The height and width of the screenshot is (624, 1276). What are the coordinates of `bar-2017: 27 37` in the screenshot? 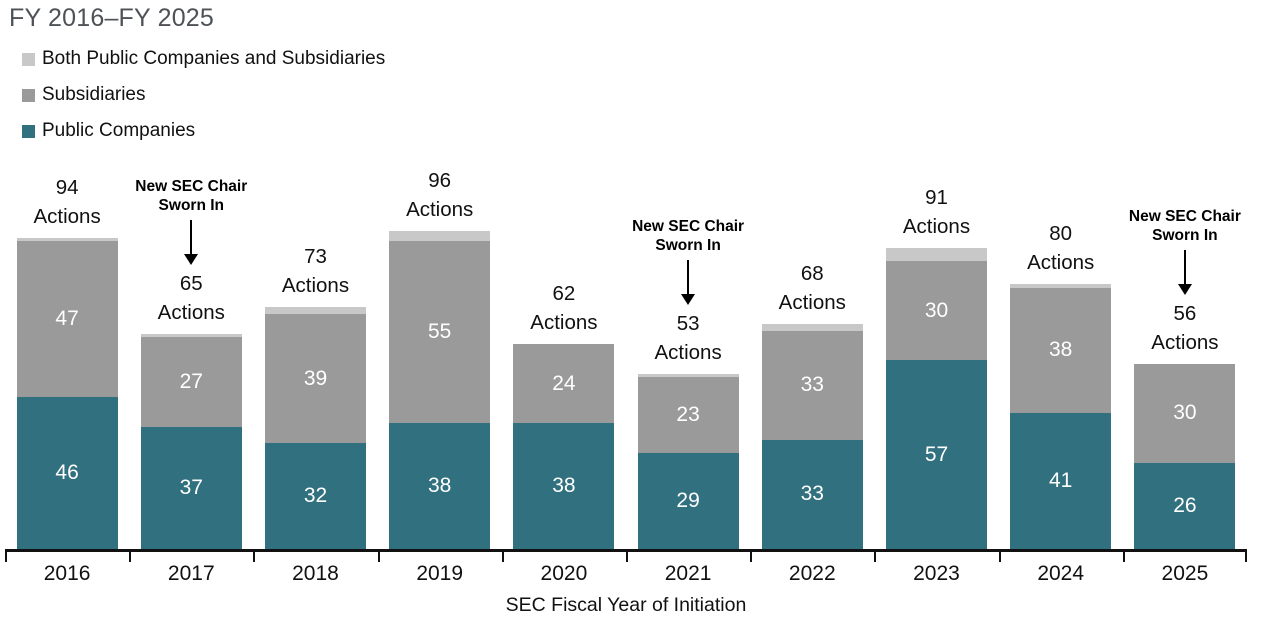 It's located at (191, 441).